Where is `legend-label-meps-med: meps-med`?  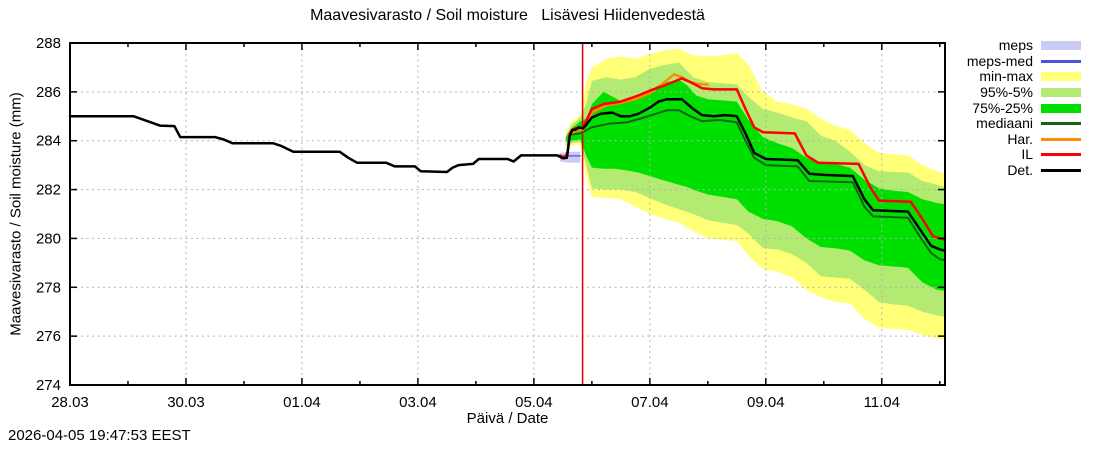 legend-label-meps-med: meps-med is located at coordinates (999, 60).